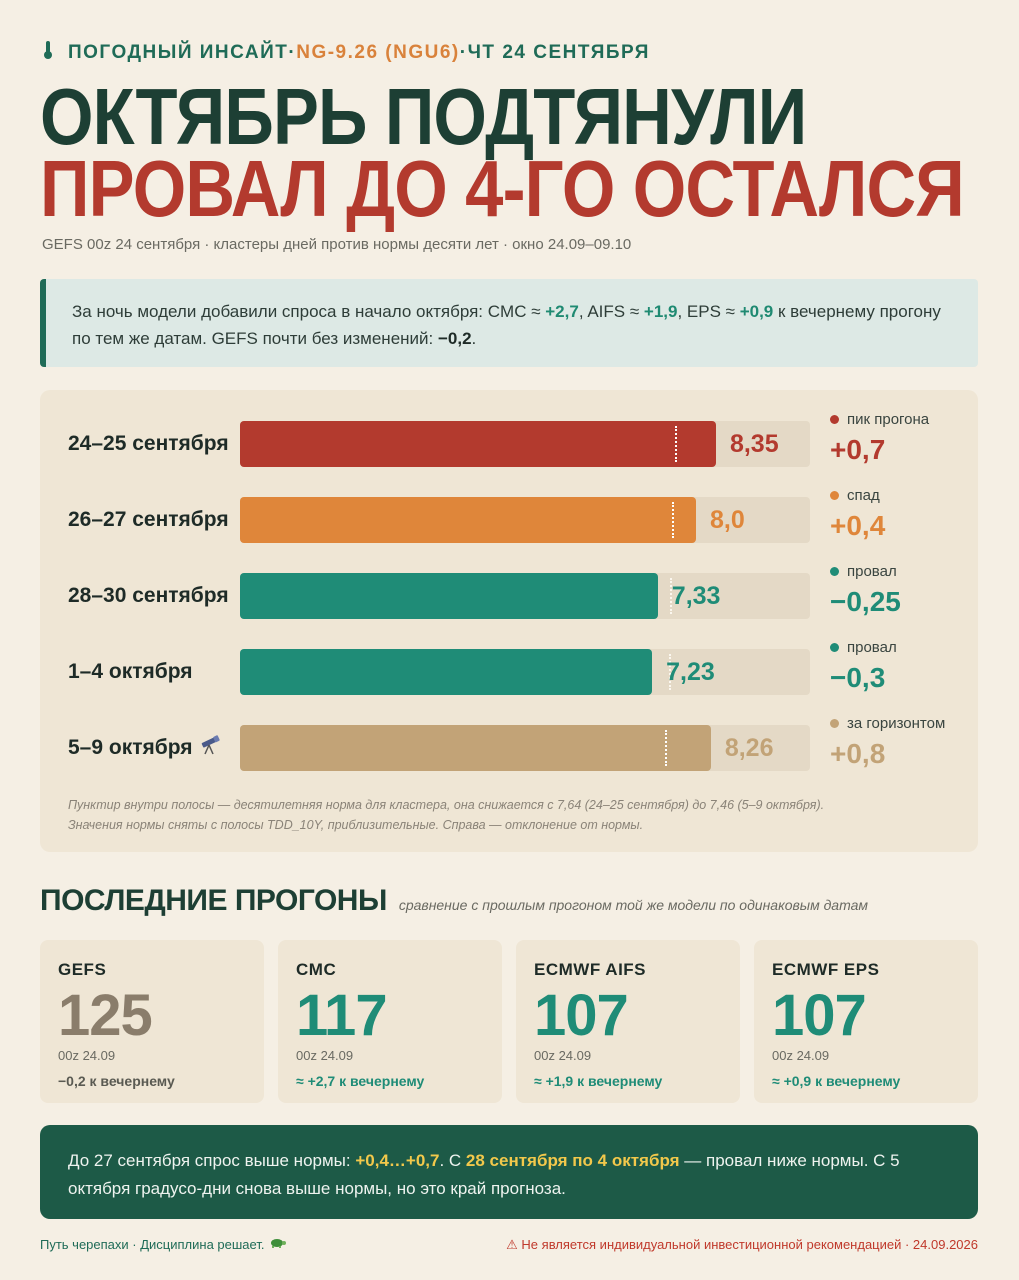 This screenshot has width=1019, height=1280. I want to click on run-card-value: 125, so click(105, 1015).